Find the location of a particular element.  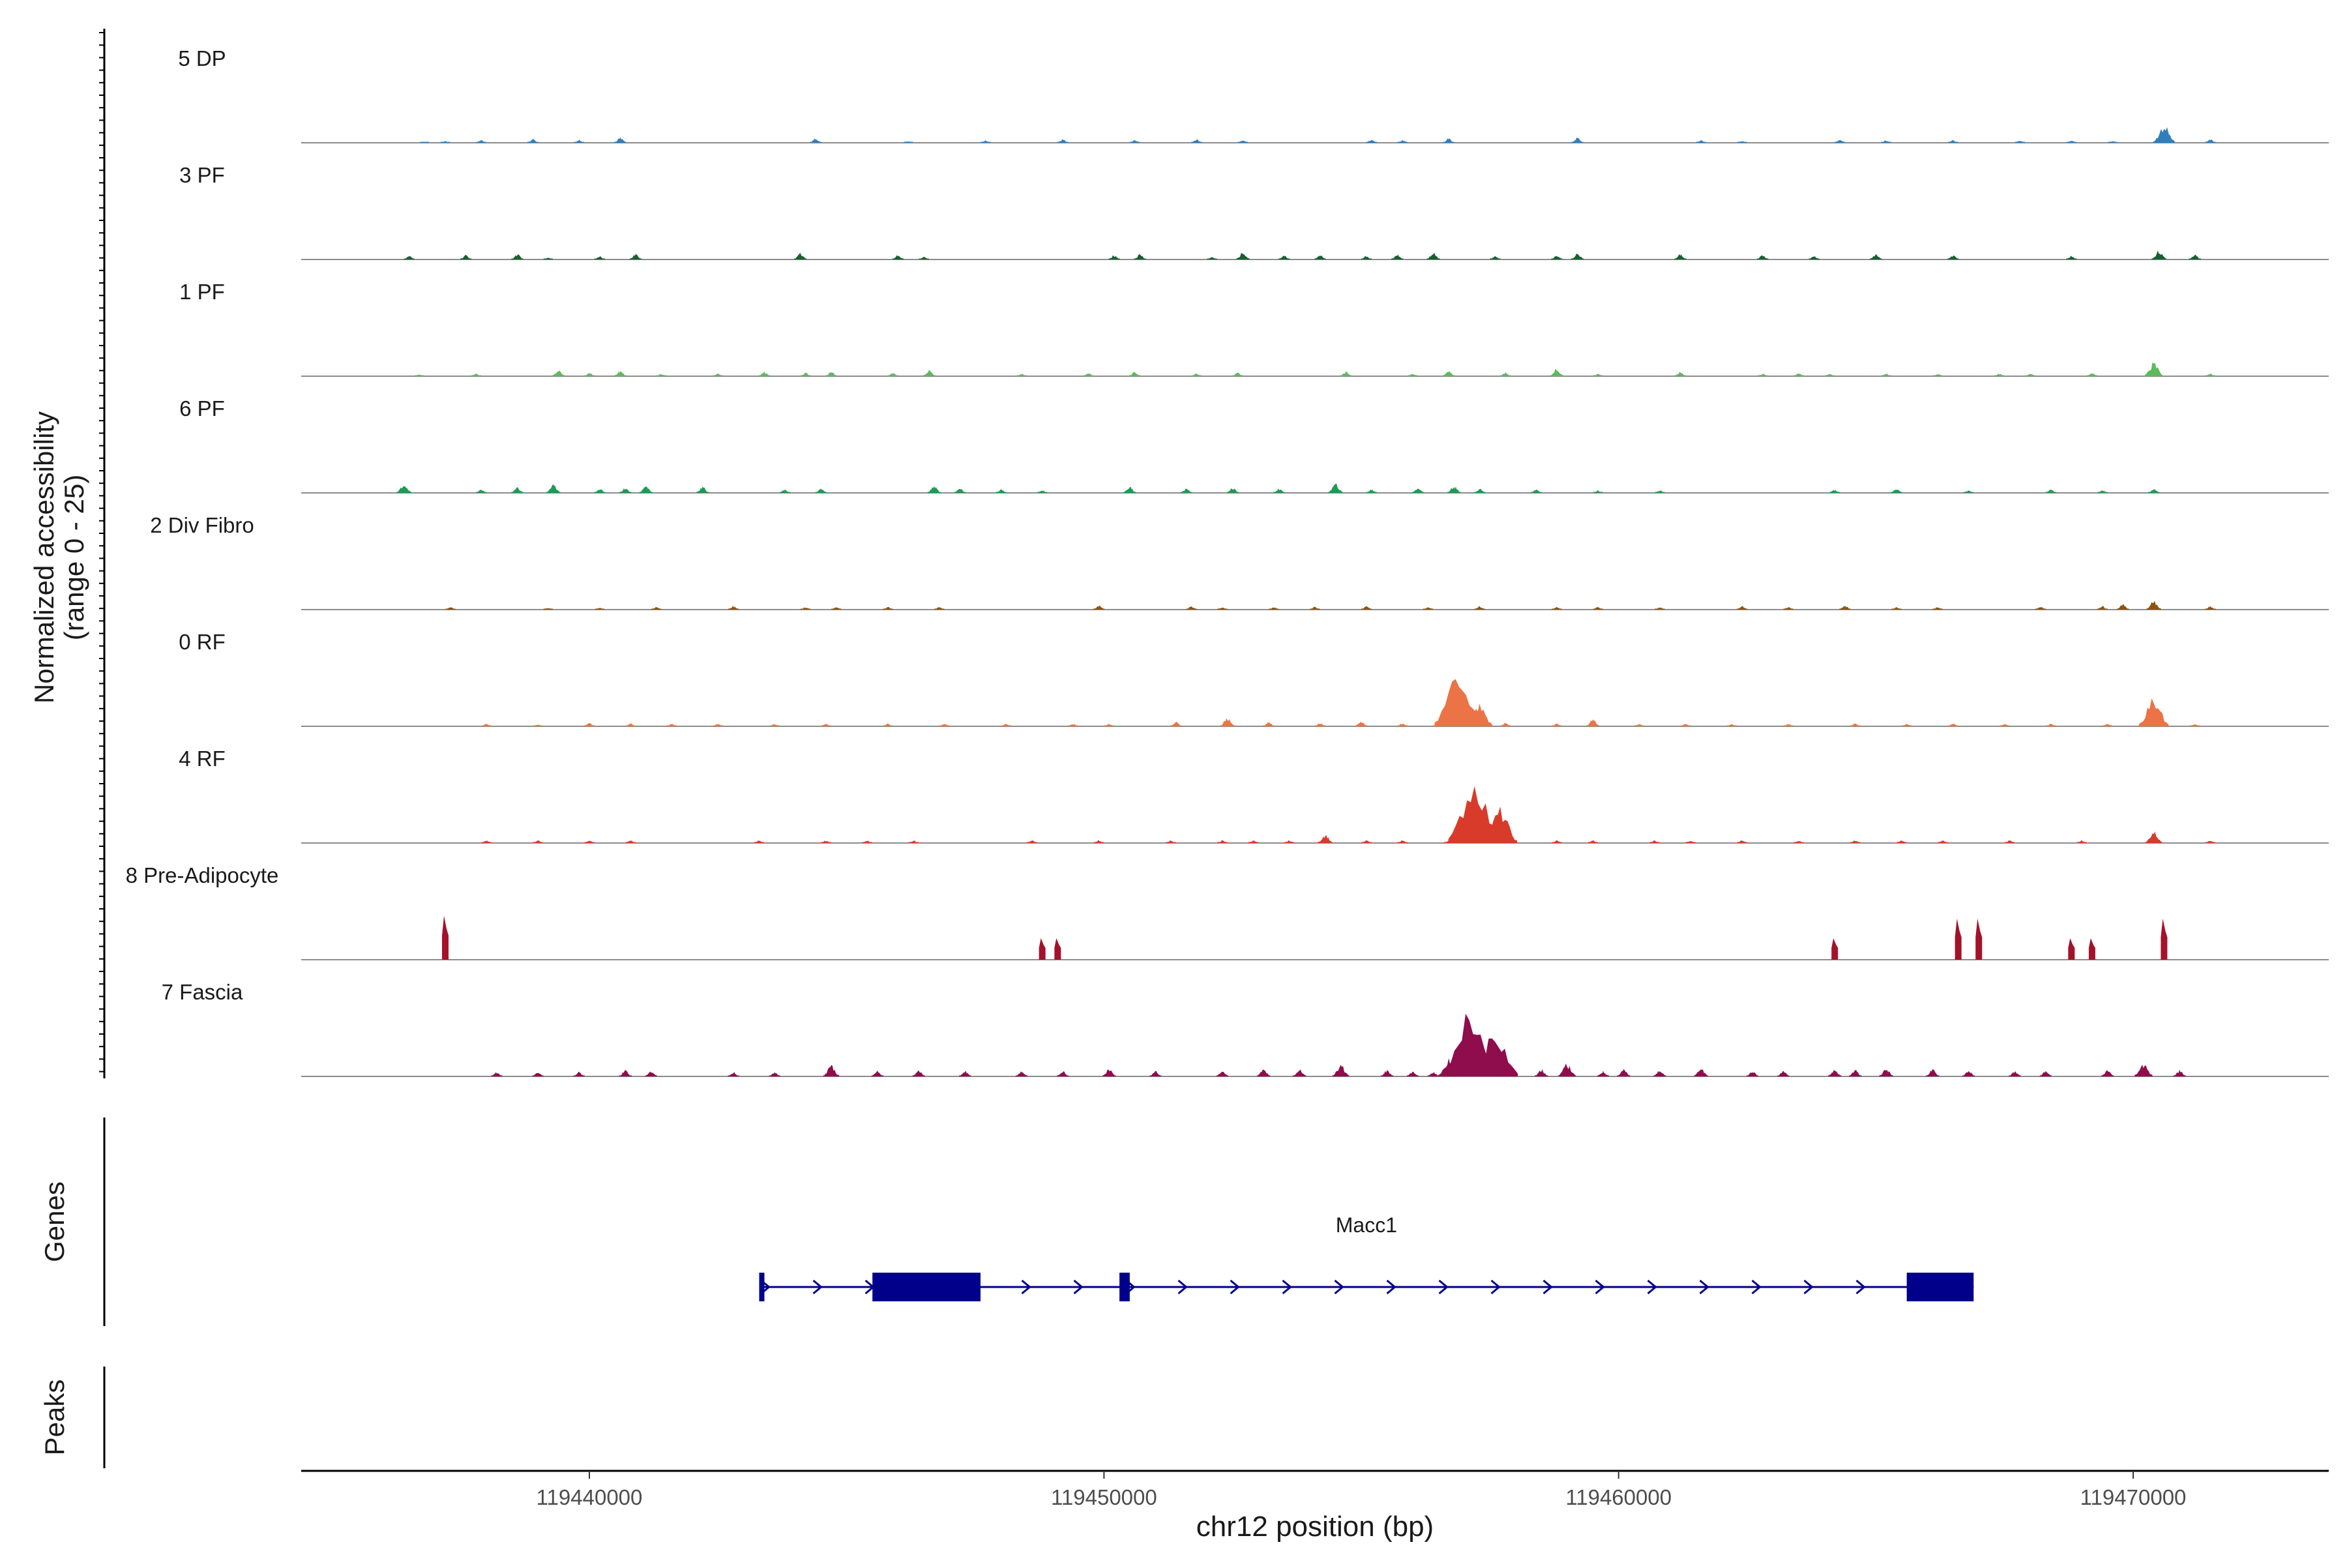

track-label: 4 RF is located at coordinates (202, 759).